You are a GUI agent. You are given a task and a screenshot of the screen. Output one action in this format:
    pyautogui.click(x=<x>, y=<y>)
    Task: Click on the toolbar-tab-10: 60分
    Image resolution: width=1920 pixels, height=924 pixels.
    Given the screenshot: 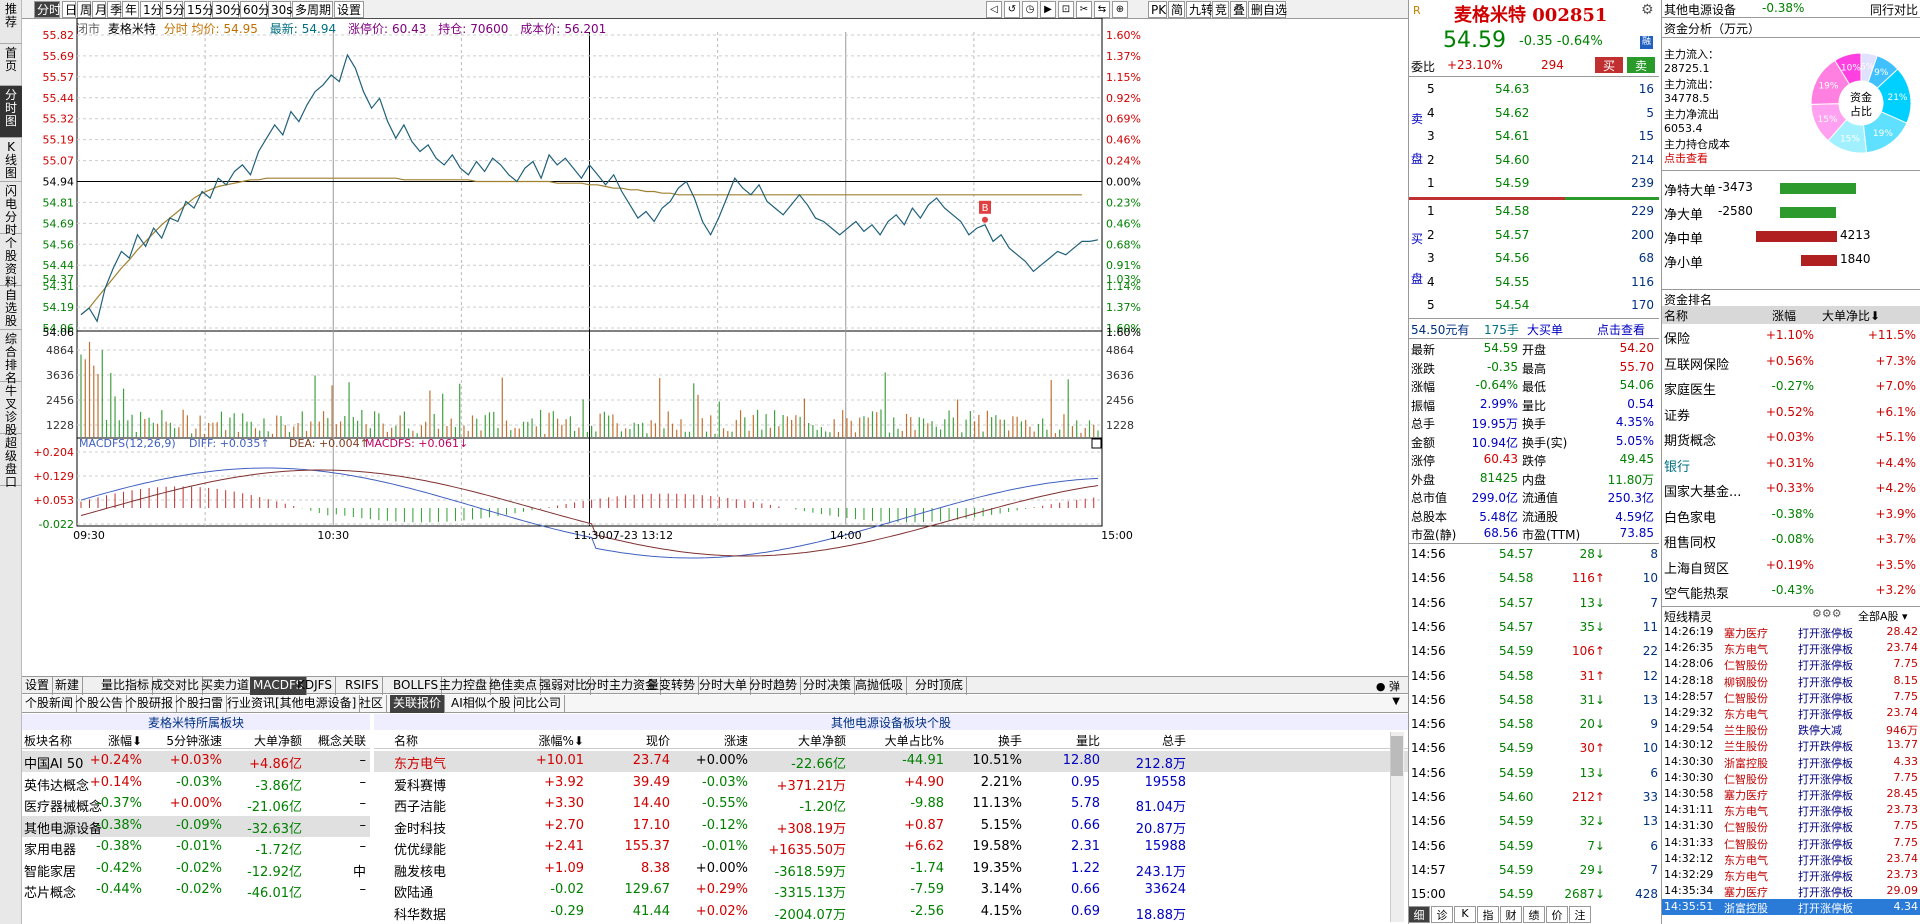 What is the action you would take?
    pyautogui.click(x=255, y=9)
    